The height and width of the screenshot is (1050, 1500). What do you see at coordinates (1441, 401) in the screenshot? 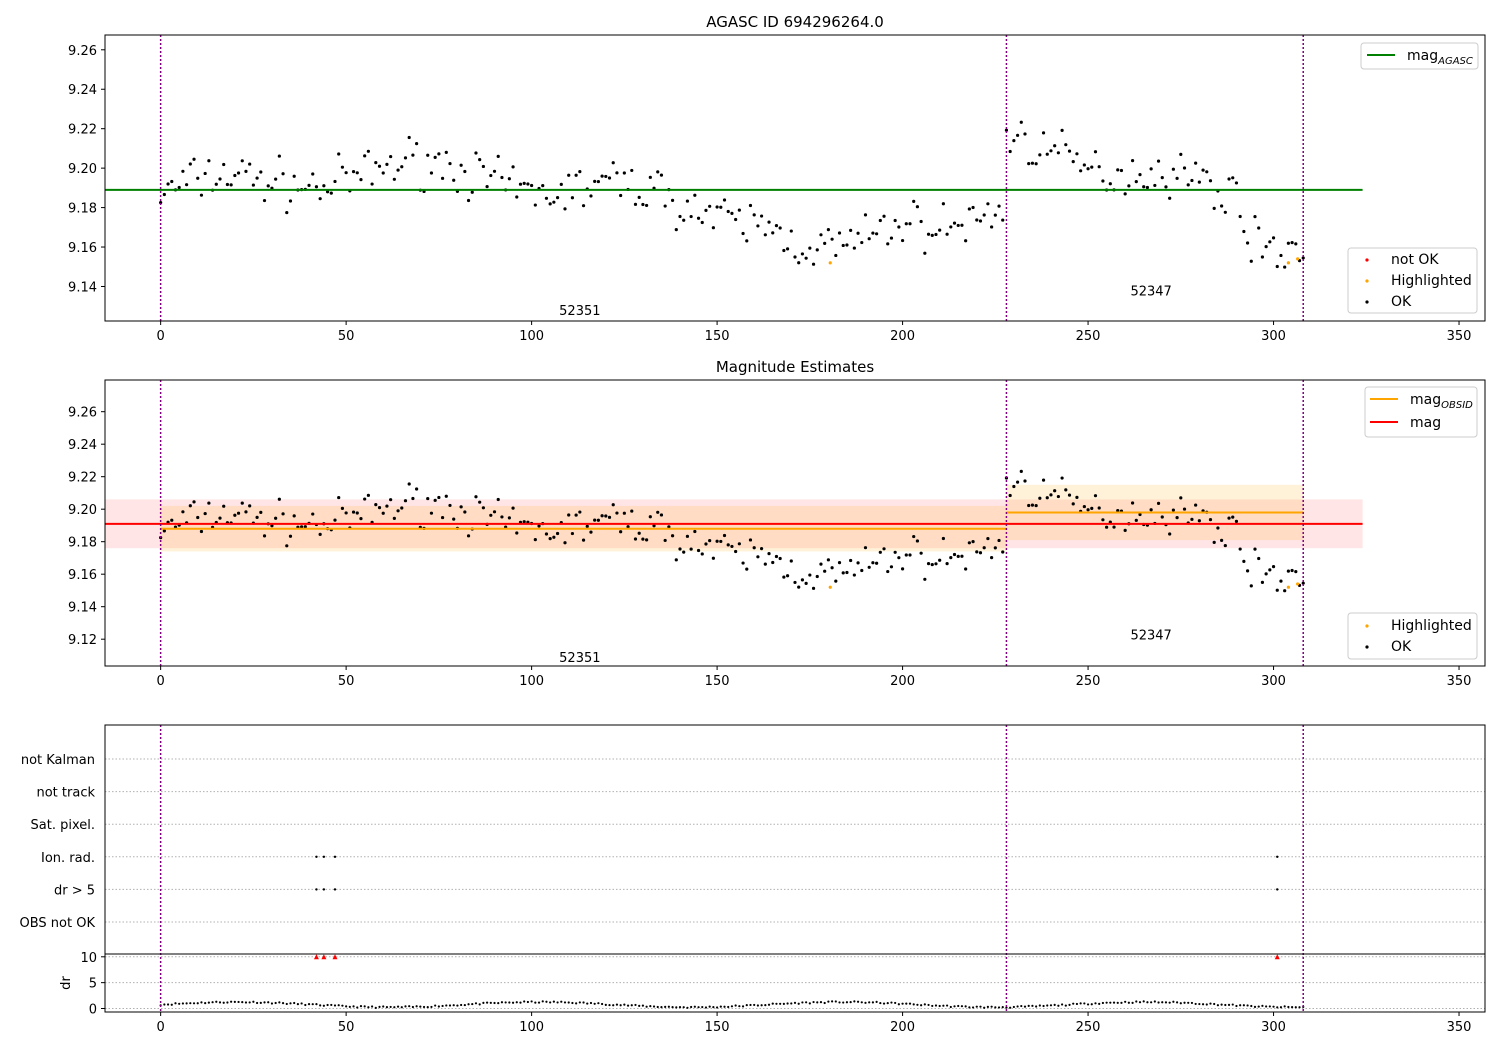
I see `mag-obsid-legend-label: magOBSID` at bounding box center [1441, 401].